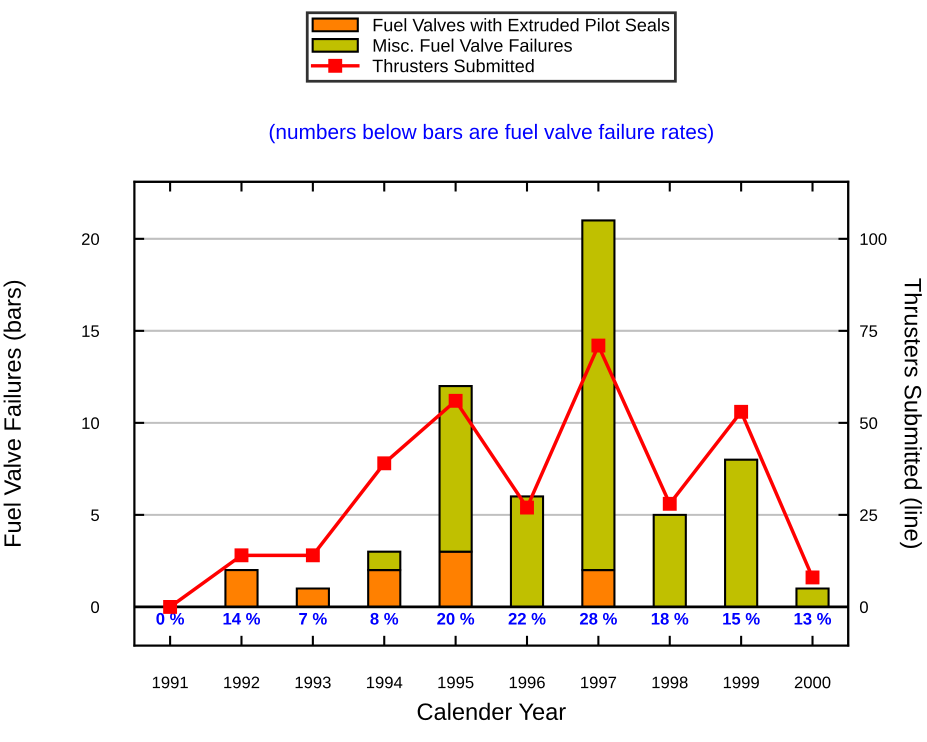  Describe the element at coordinates (170, 682) in the screenshot. I see `x-tick-label: 1991` at that location.